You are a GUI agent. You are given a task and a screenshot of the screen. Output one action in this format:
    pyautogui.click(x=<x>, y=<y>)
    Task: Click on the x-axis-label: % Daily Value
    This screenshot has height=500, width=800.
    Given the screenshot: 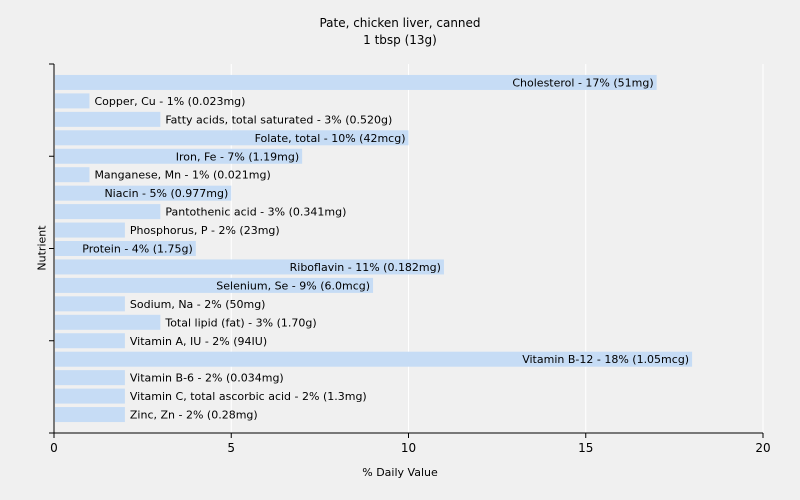 What is the action you would take?
    pyautogui.click(x=400, y=472)
    